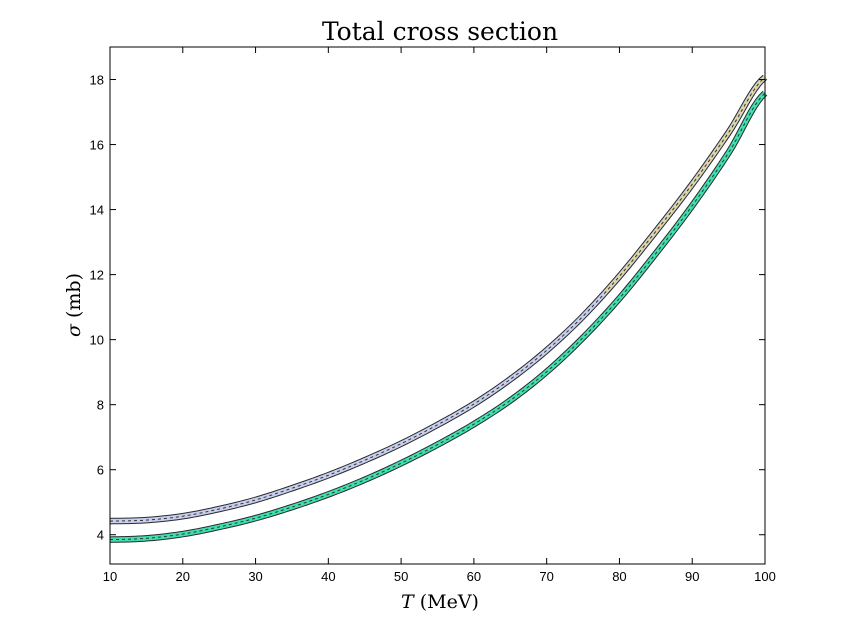  I want to click on x-tick-label: 40, so click(328, 576).